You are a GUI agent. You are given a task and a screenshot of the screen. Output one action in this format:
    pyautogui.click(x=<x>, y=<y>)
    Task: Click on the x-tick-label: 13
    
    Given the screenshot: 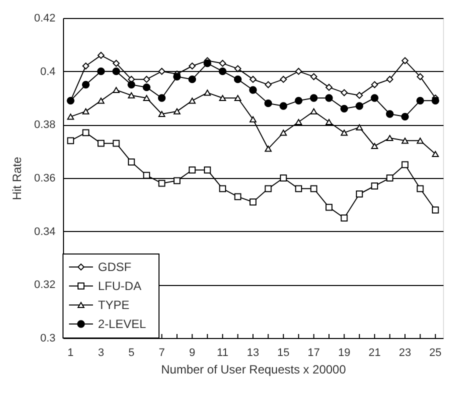 What is the action you would take?
    pyautogui.click(x=253, y=353)
    